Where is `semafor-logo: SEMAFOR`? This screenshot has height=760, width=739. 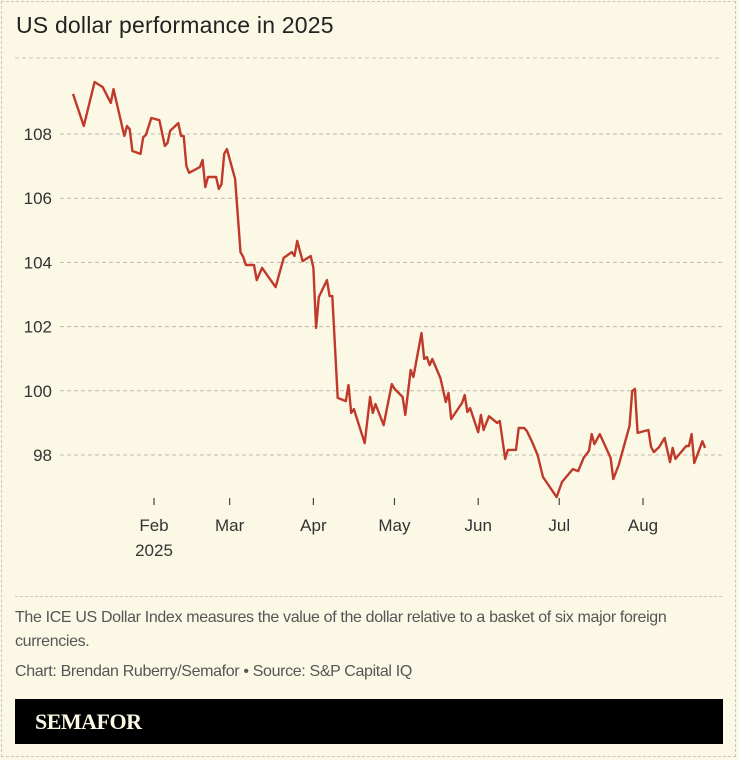 semafor-logo: SEMAFOR is located at coordinates (88, 721).